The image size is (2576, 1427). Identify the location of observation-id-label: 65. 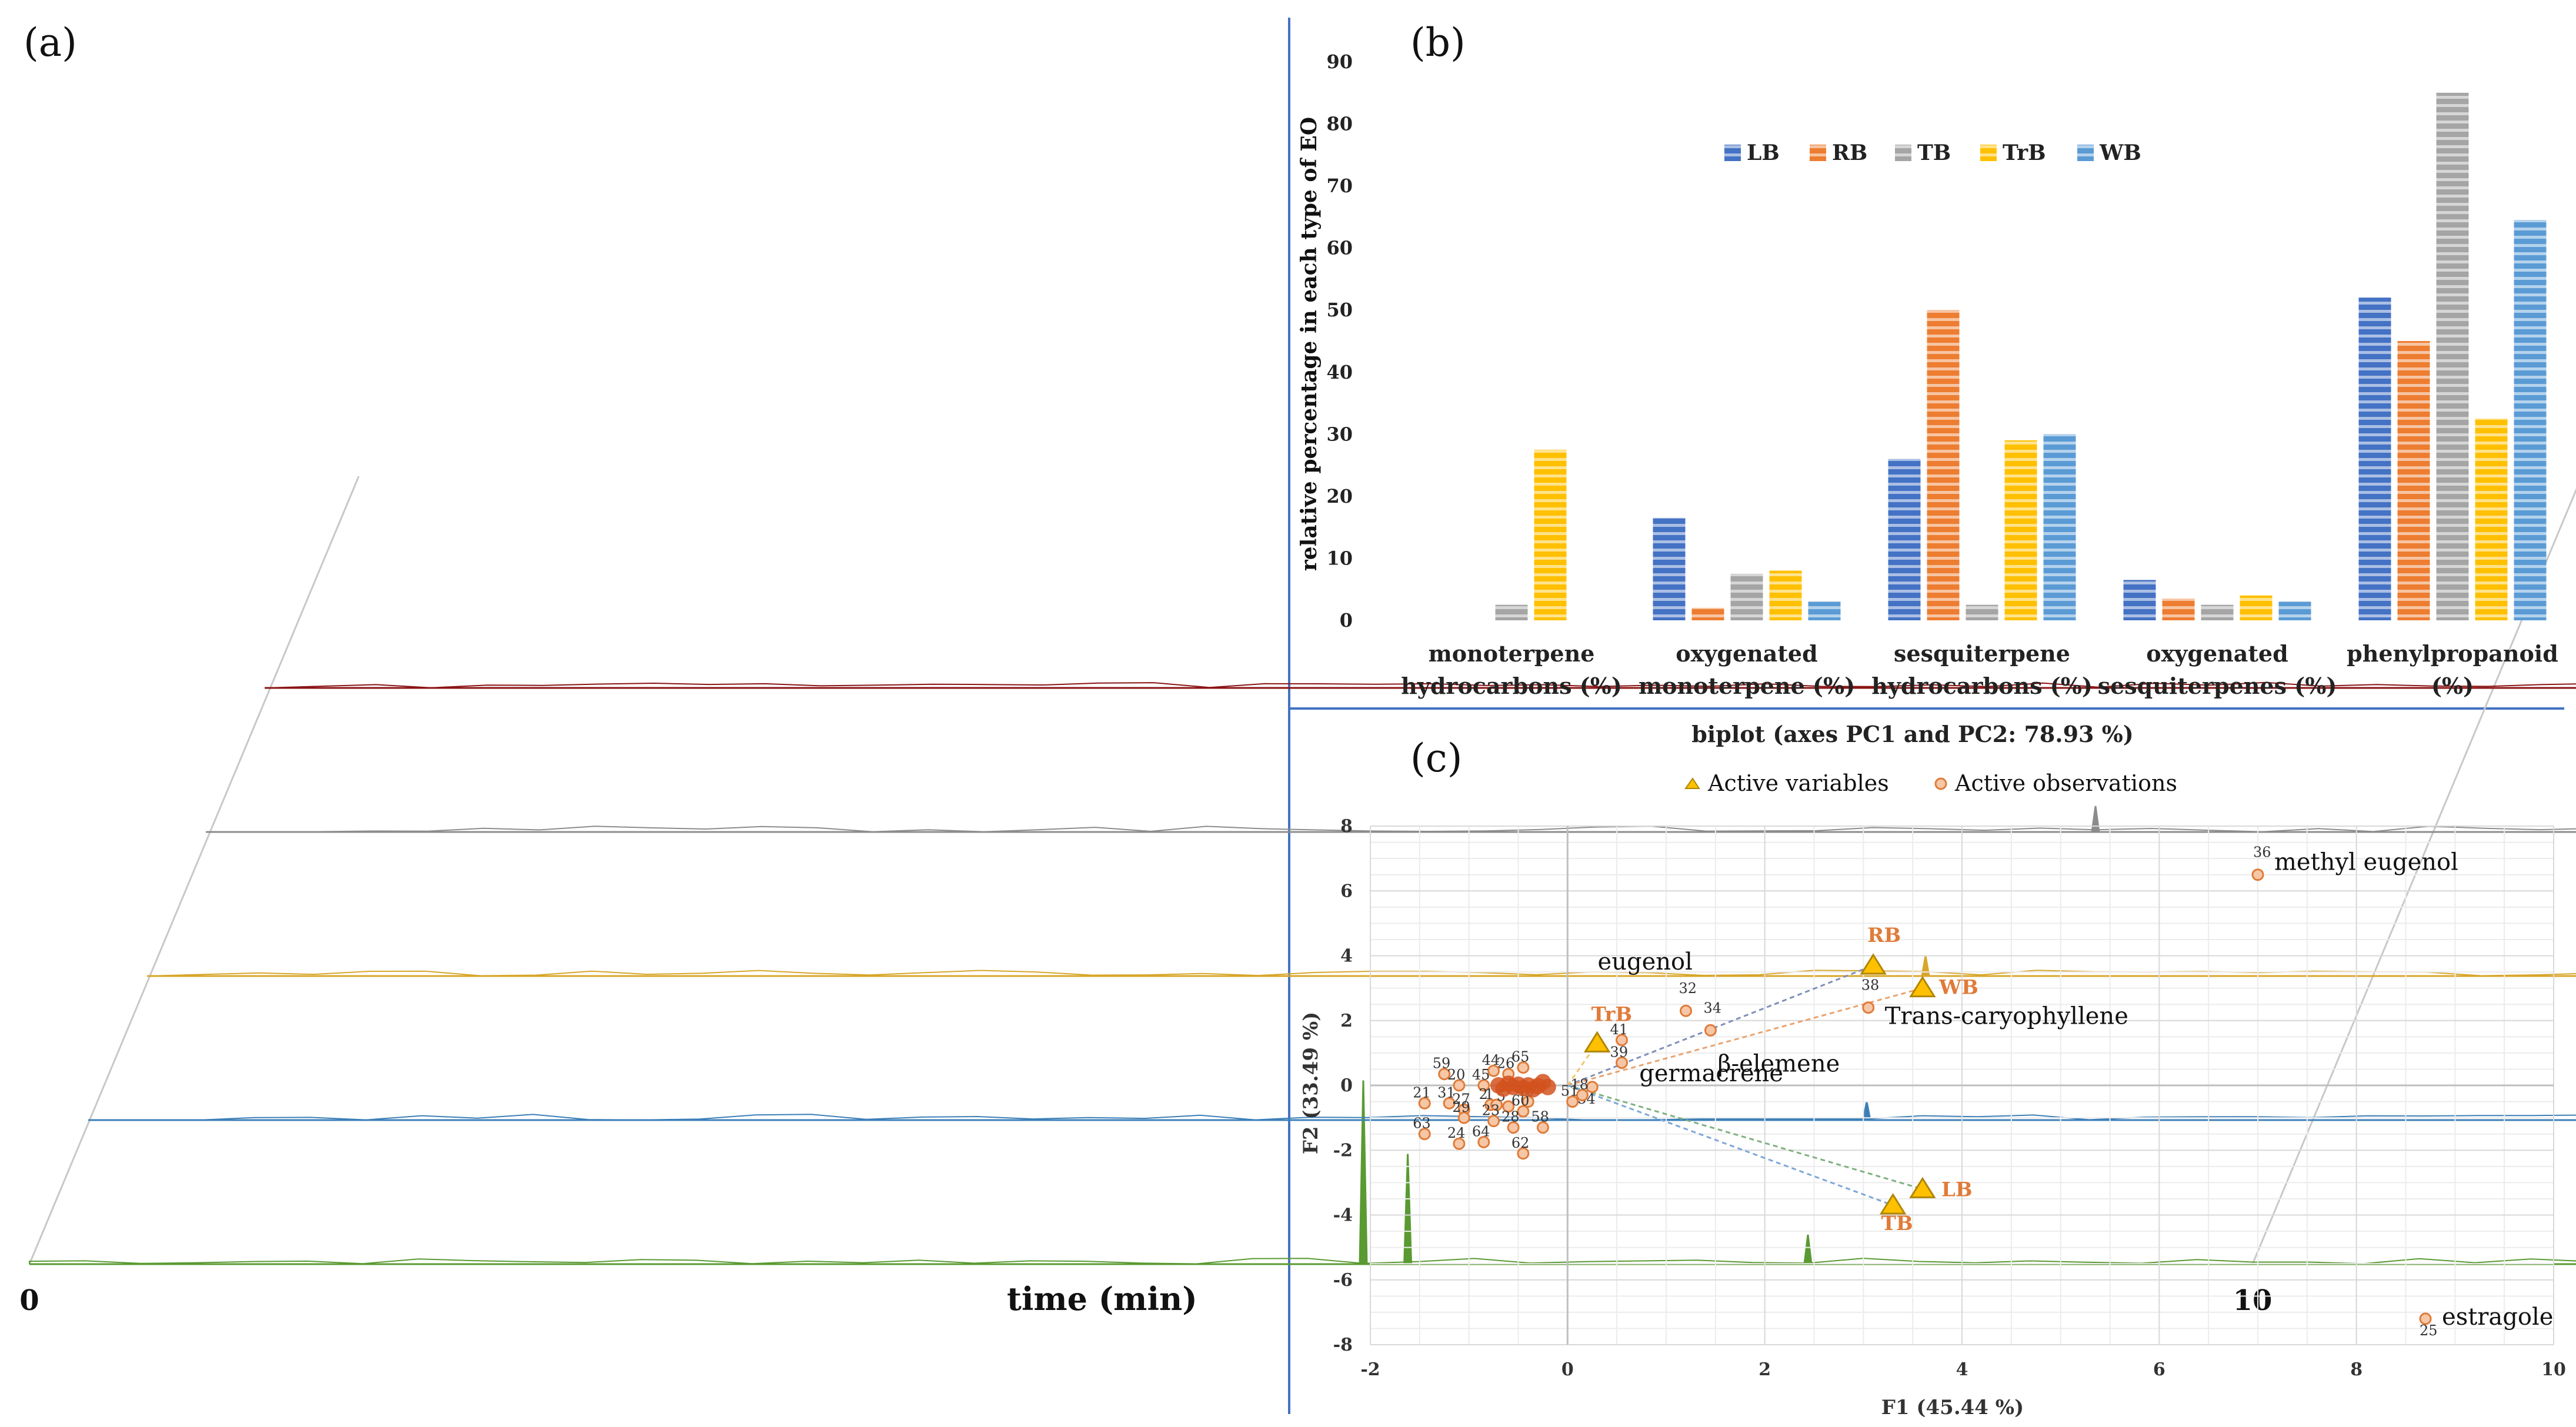
(1520, 1057).